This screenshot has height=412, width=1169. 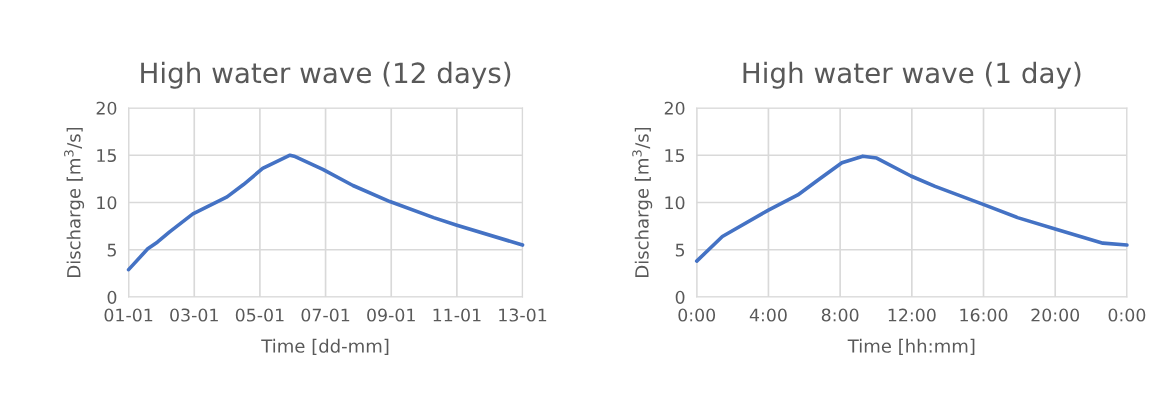 What do you see at coordinates (325, 315) in the screenshot?
I see `x-tick-label: 07-01` at bounding box center [325, 315].